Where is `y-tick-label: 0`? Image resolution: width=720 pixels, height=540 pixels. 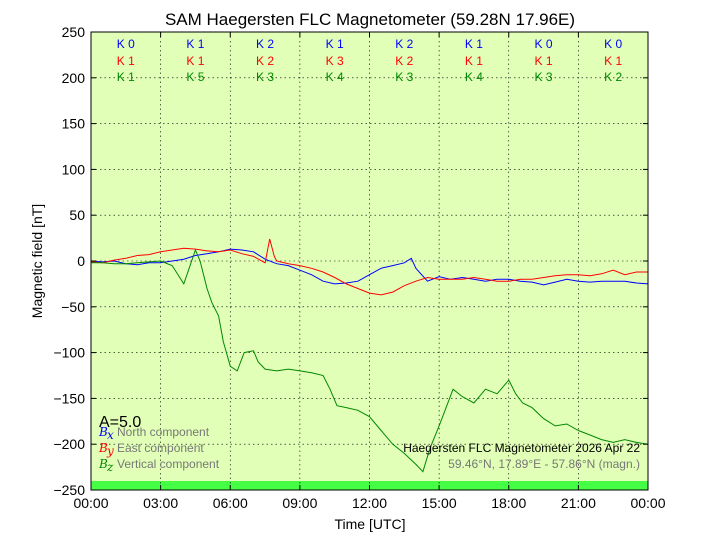
y-tick-label: 0 is located at coordinates (81, 261).